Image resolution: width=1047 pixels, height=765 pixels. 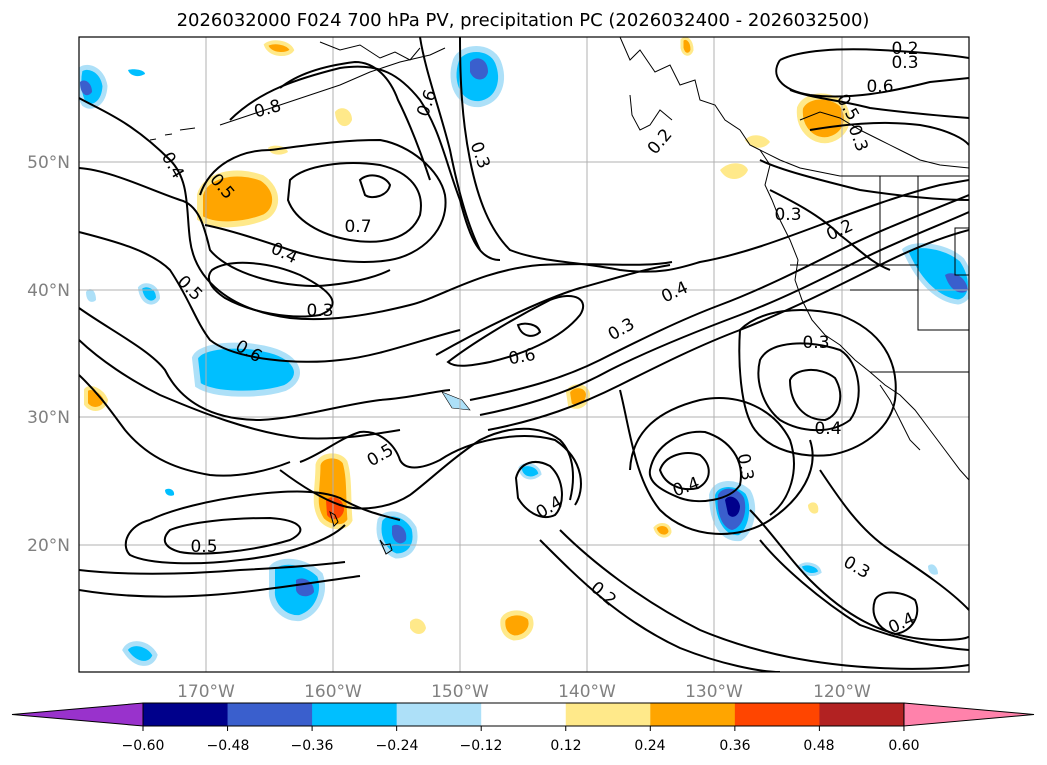 I want to click on contour-label: 0.7, so click(x=357, y=227).